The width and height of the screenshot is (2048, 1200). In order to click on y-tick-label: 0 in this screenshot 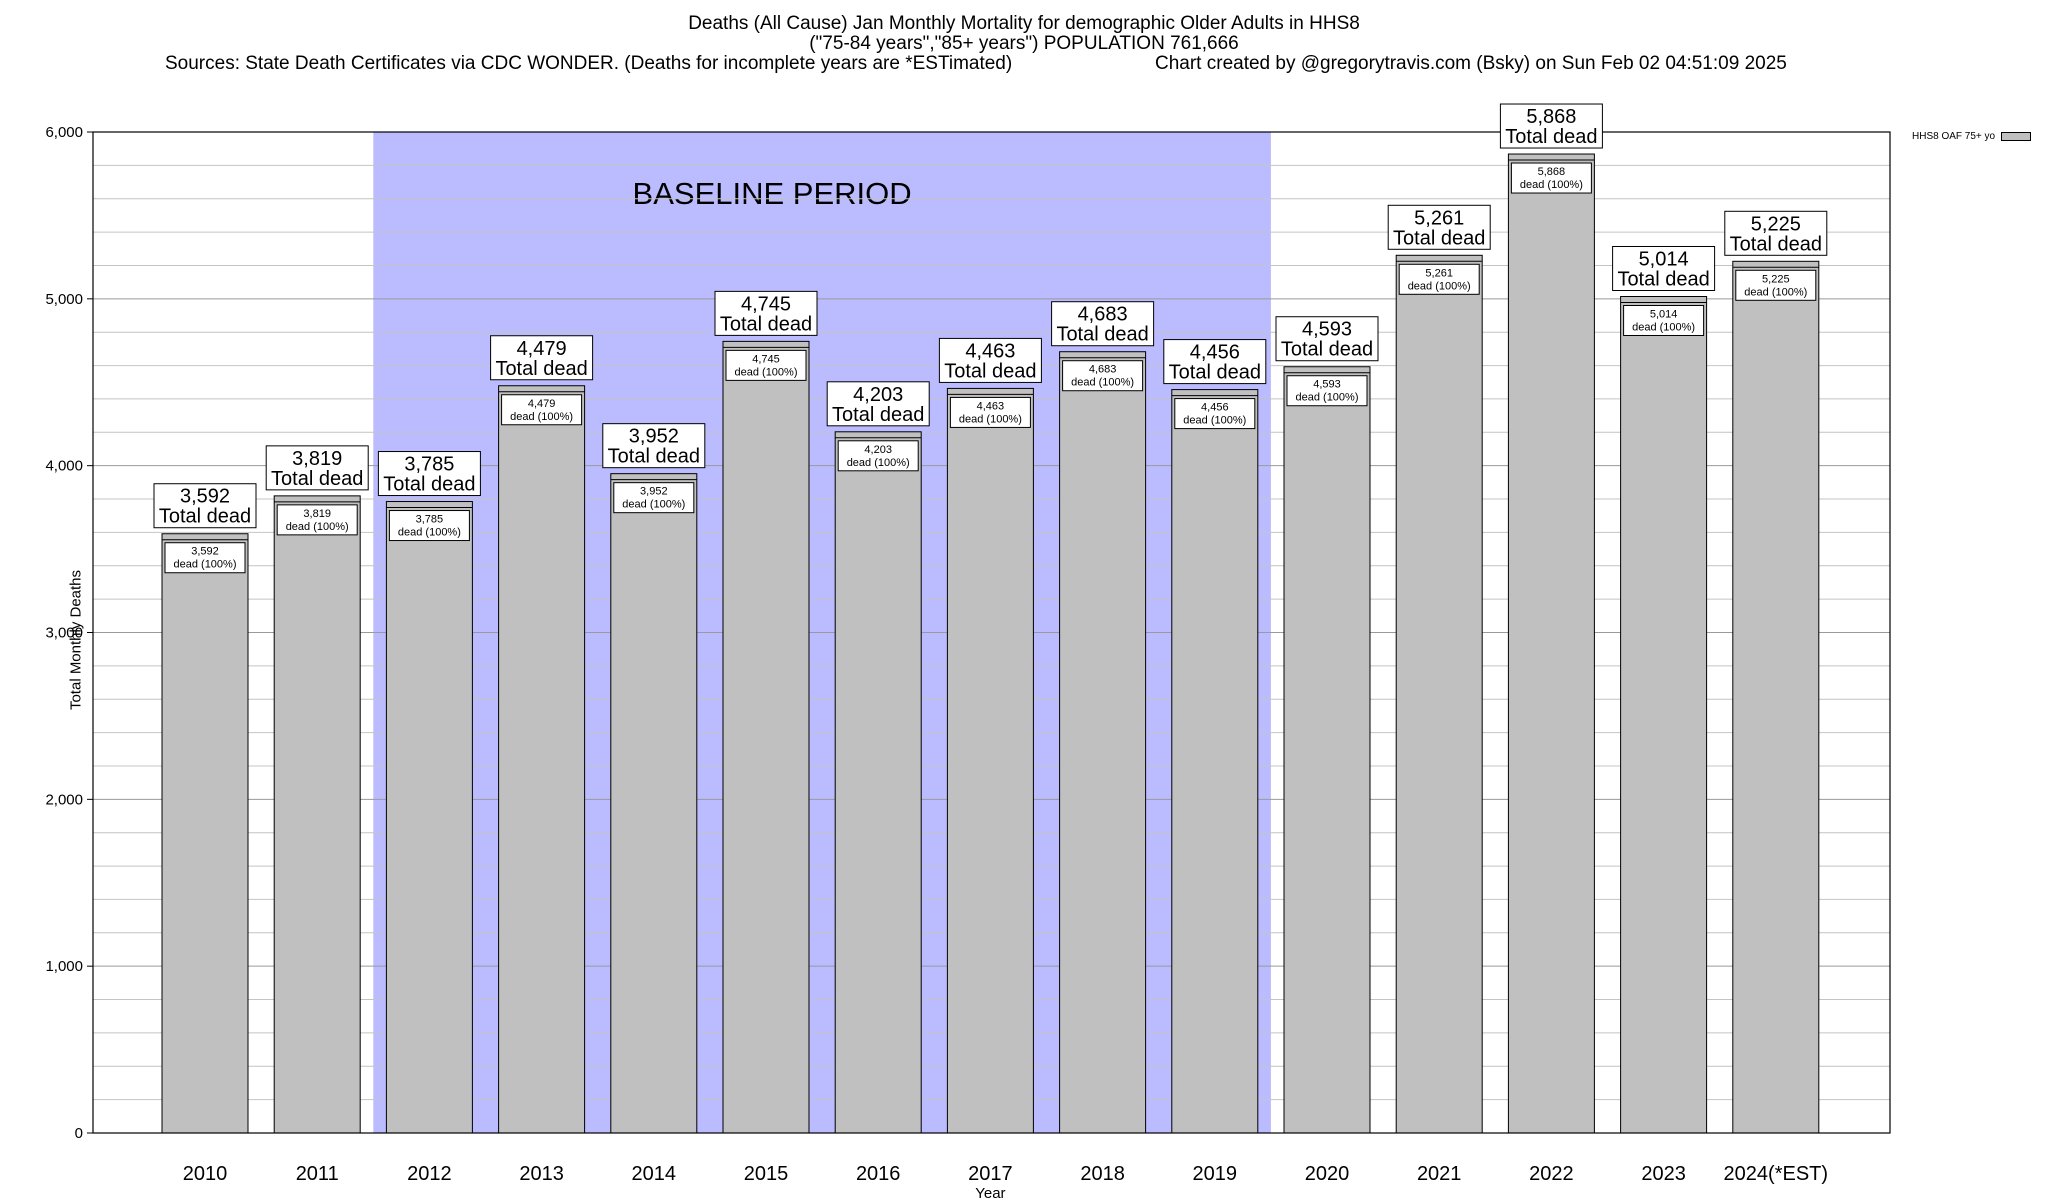, I will do `click(79, 1133)`.